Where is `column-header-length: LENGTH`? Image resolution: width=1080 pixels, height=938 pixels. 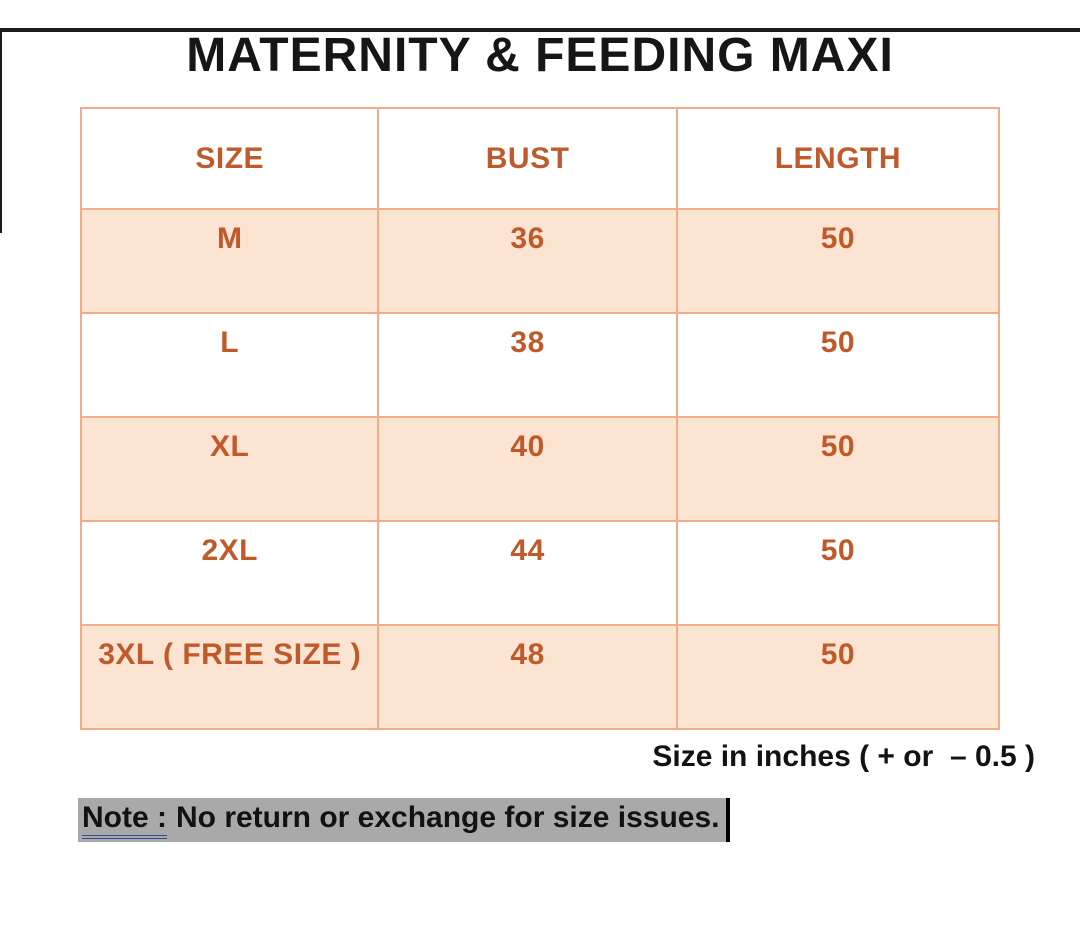 column-header-length: LENGTH is located at coordinates (838, 158).